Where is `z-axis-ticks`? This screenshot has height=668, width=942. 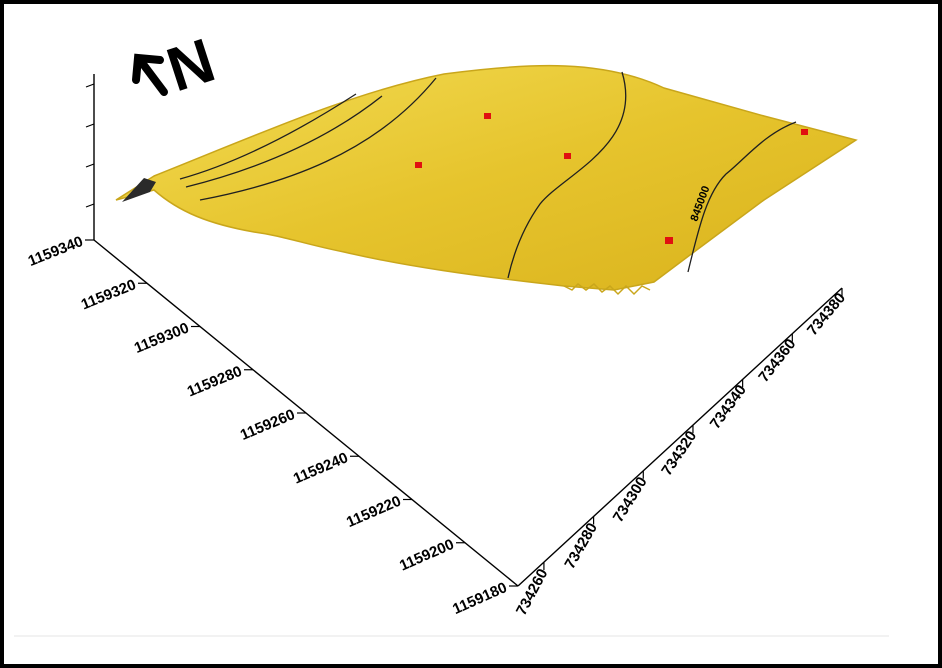 z-axis-ticks is located at coordinates (90, 145).